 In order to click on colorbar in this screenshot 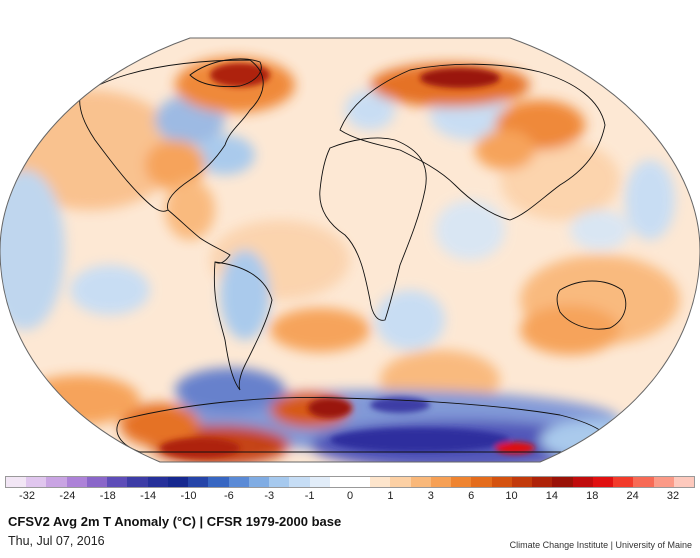, I will do `click(350, 482)`.